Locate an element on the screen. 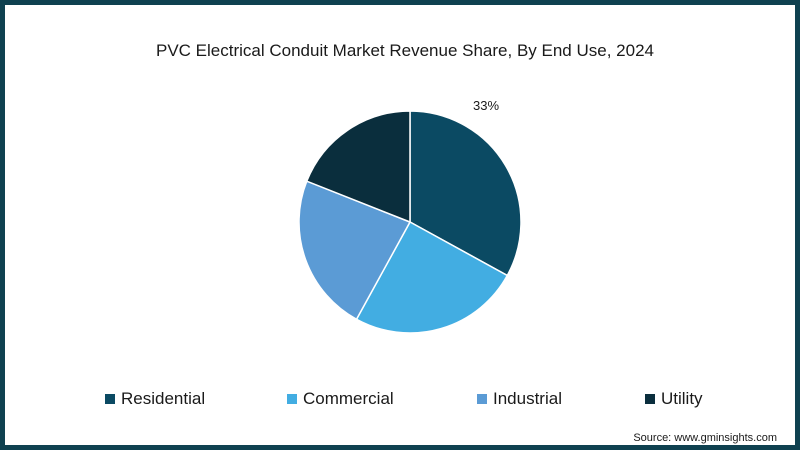  pie-chart: 33% is located at coordinates (410, 216).